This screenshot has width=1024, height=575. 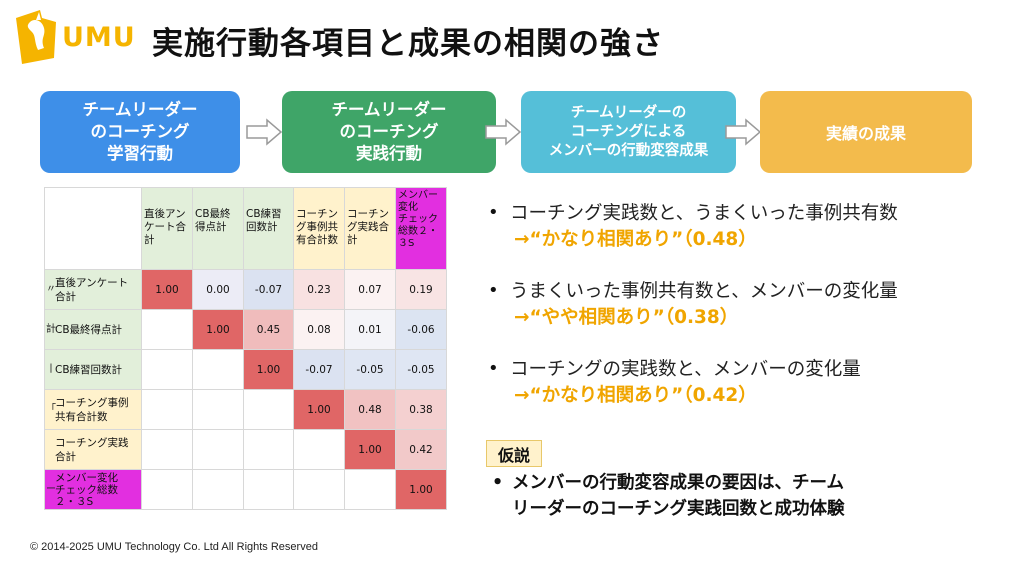 What do you see at coordinates (746, 306) in the screenshot?
I see `finding-item: • うまくいった事例共有数と、メンバーの変化量 →“やや相関あり”（0.38）` at bounding box center [746, 306].